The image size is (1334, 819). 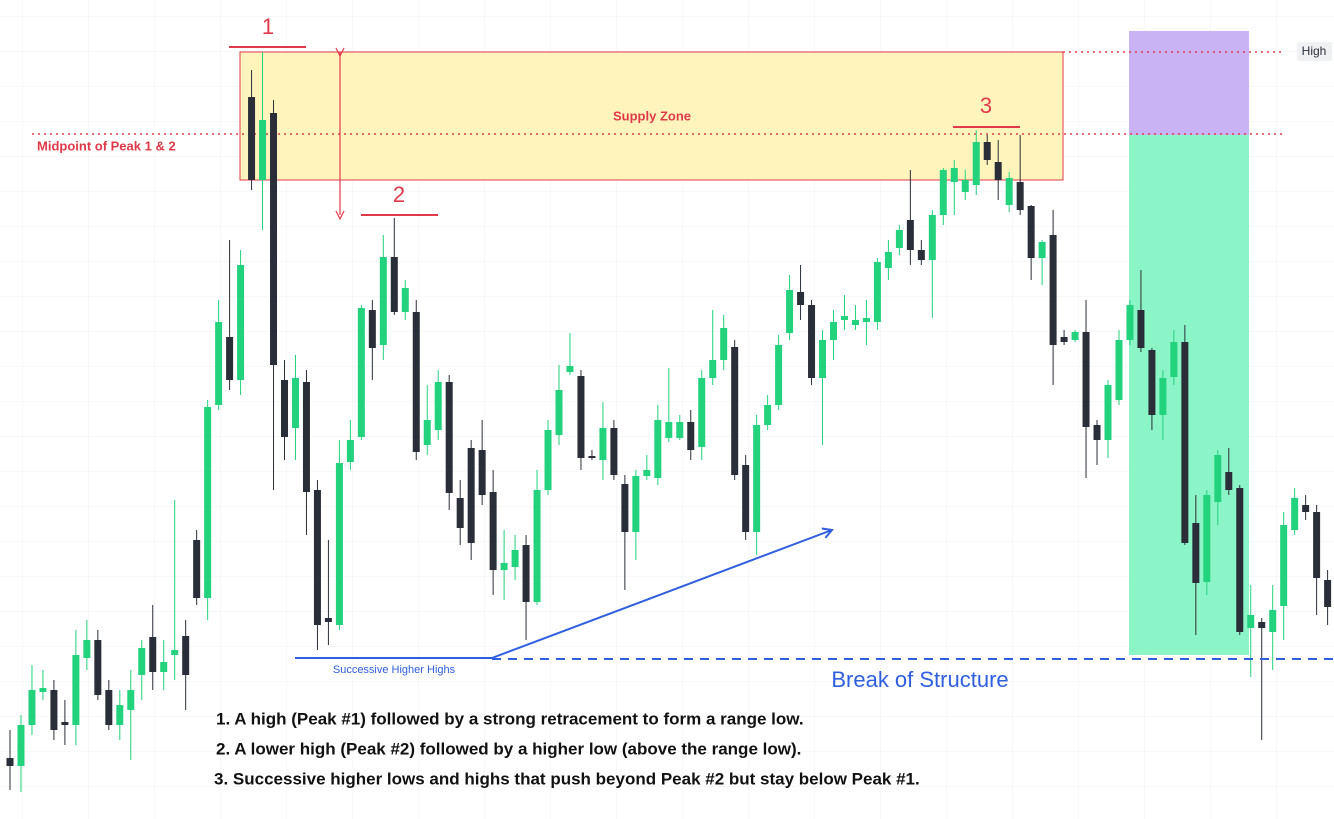 I want to click on risk-box, so click(x=1189, y=83).